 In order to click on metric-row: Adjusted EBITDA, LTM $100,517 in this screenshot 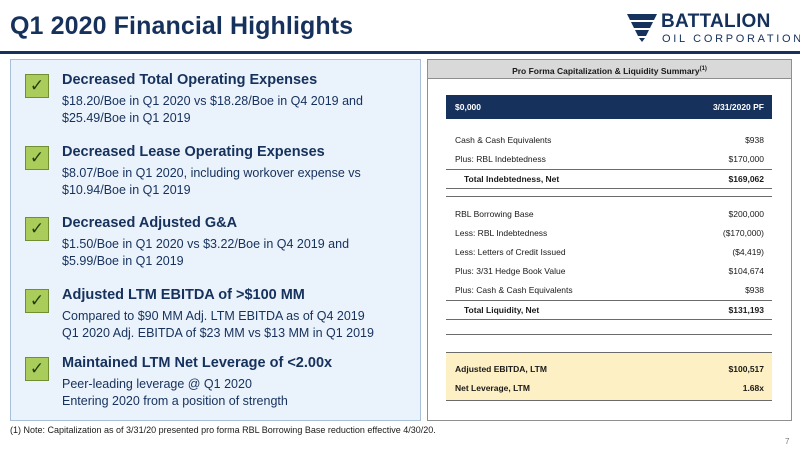, I will do `click(609, 369)`.